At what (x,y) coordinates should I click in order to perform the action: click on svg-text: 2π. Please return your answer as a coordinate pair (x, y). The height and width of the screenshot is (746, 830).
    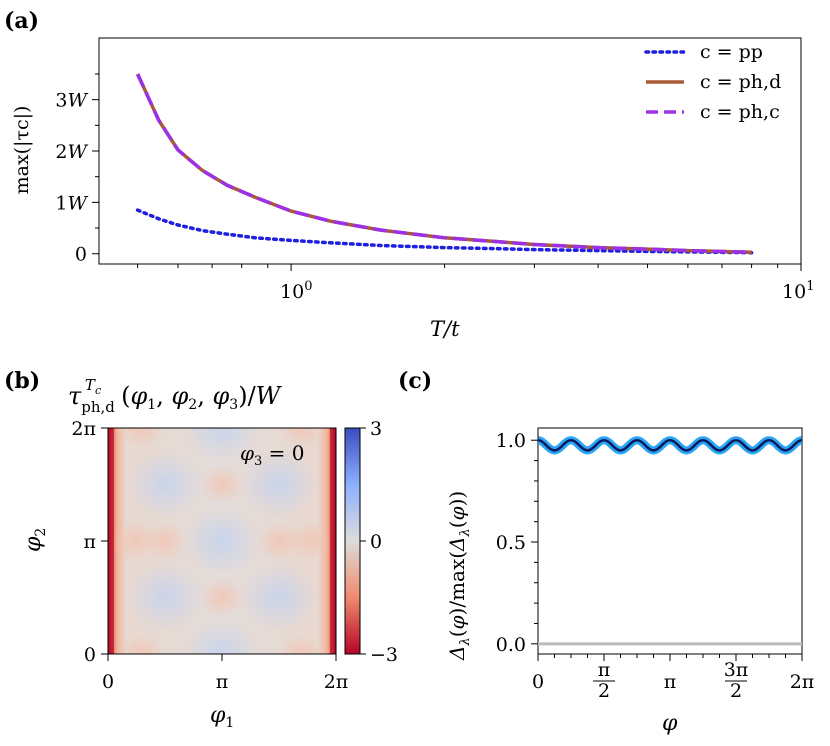
    Looking at the image, I should click on (802, 682).